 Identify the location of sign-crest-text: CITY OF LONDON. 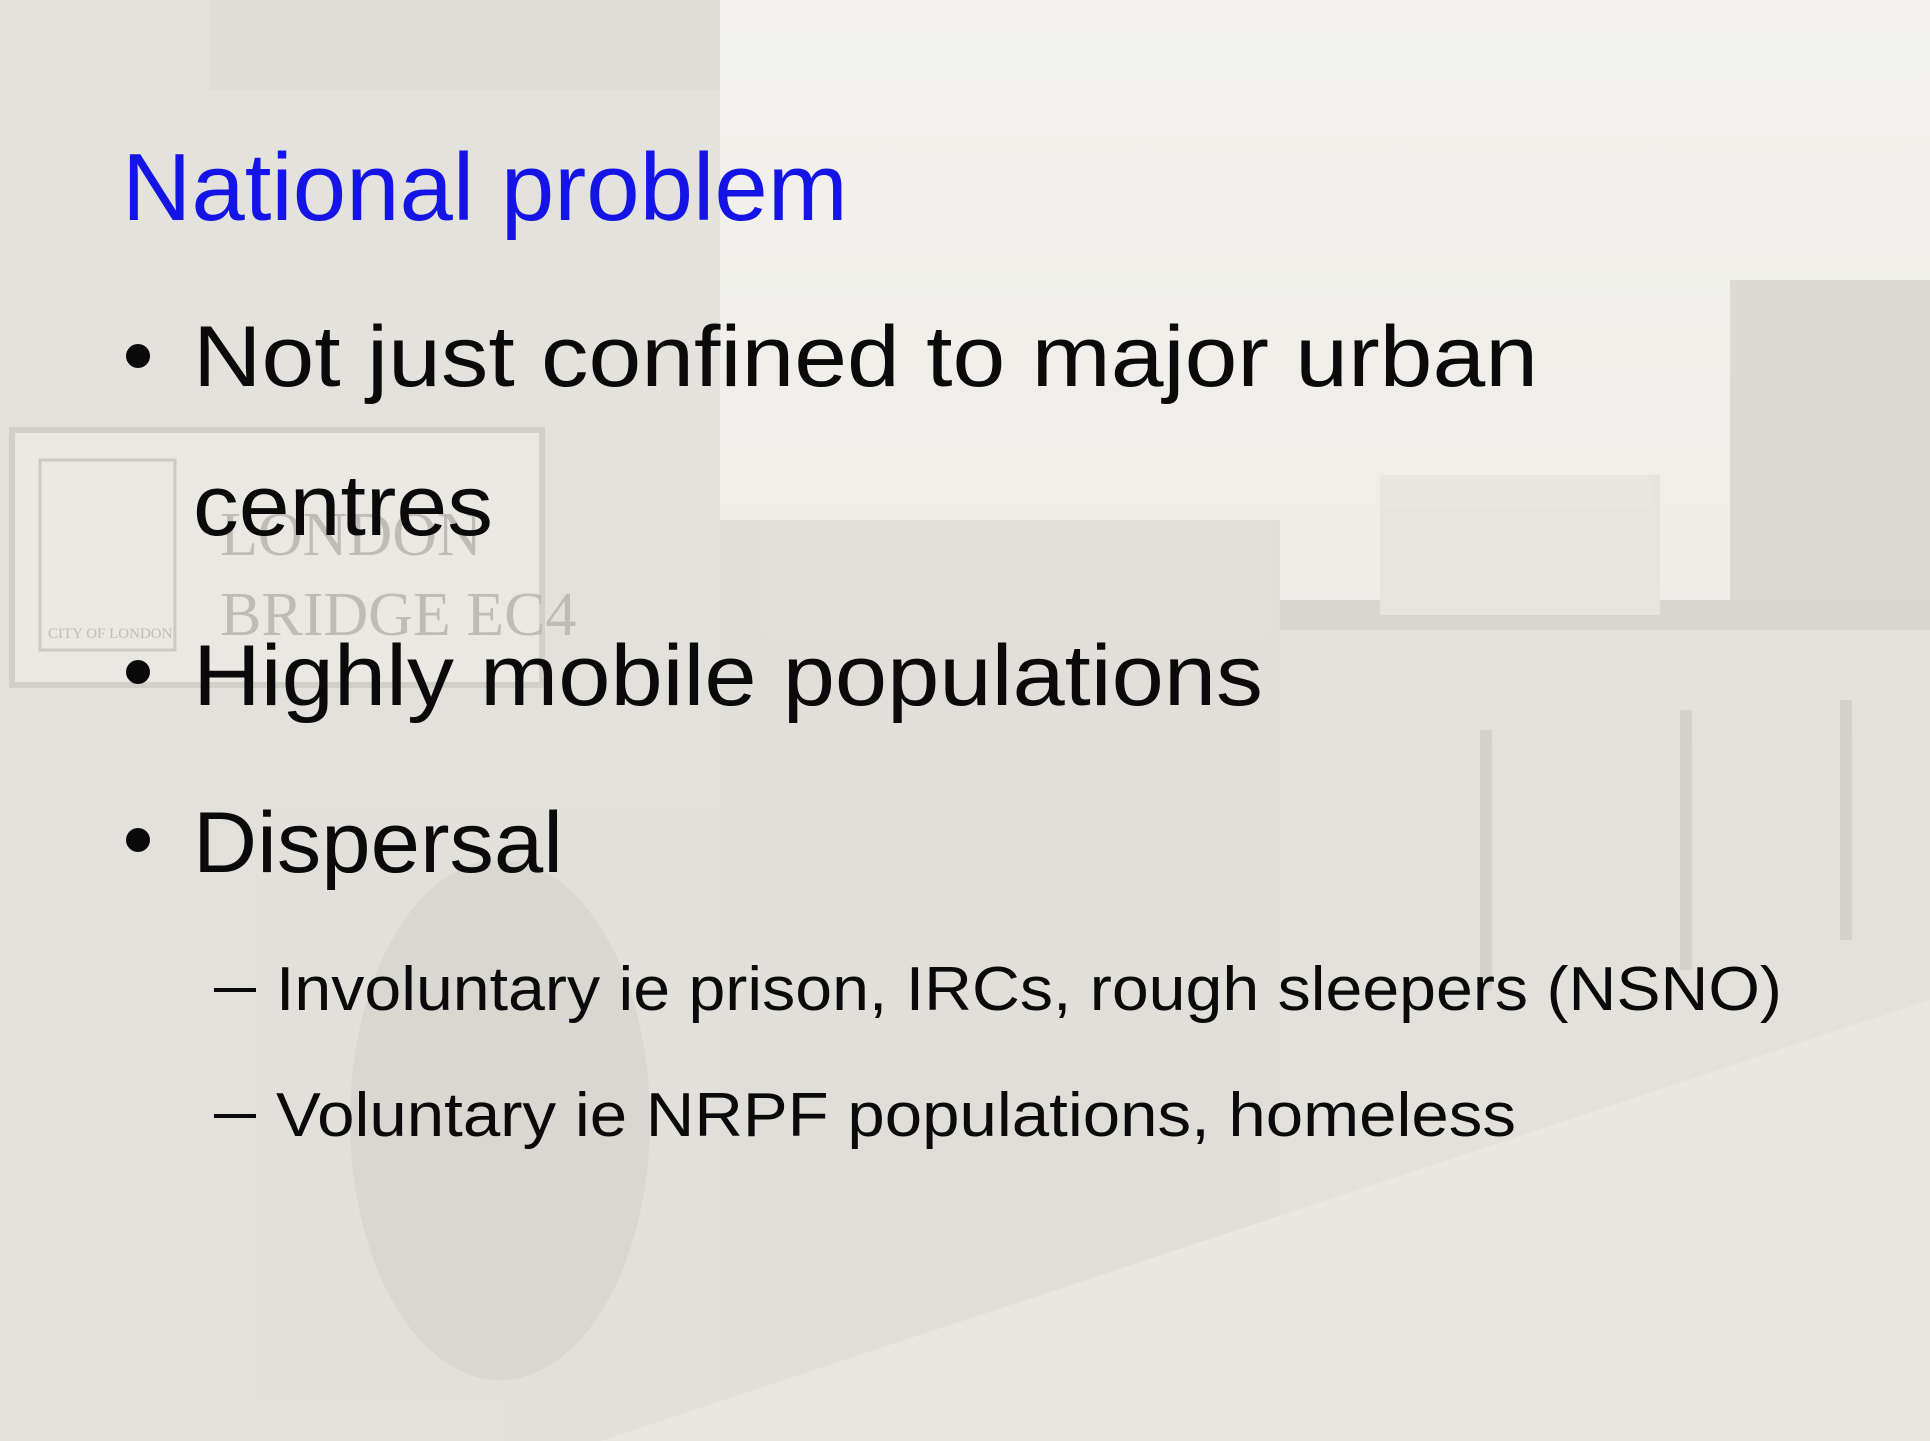
(110, 634).